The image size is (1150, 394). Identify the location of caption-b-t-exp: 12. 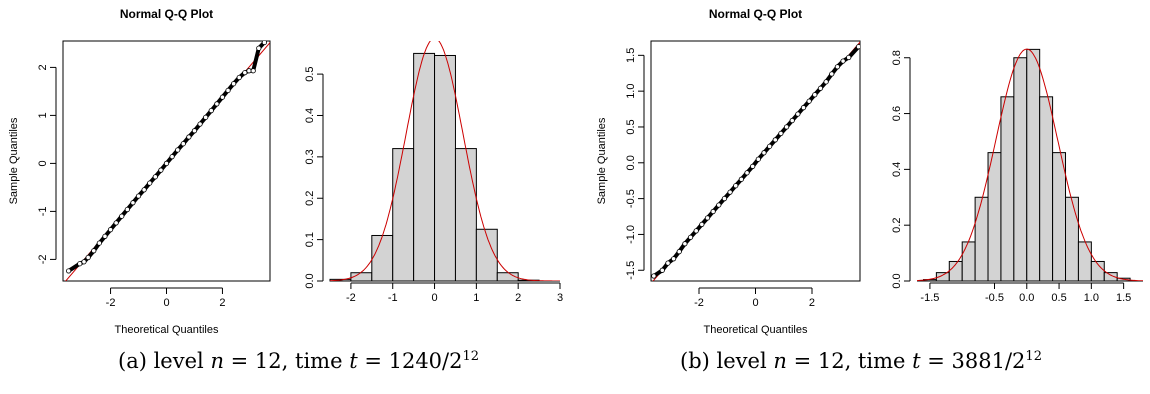
(1033, 356).